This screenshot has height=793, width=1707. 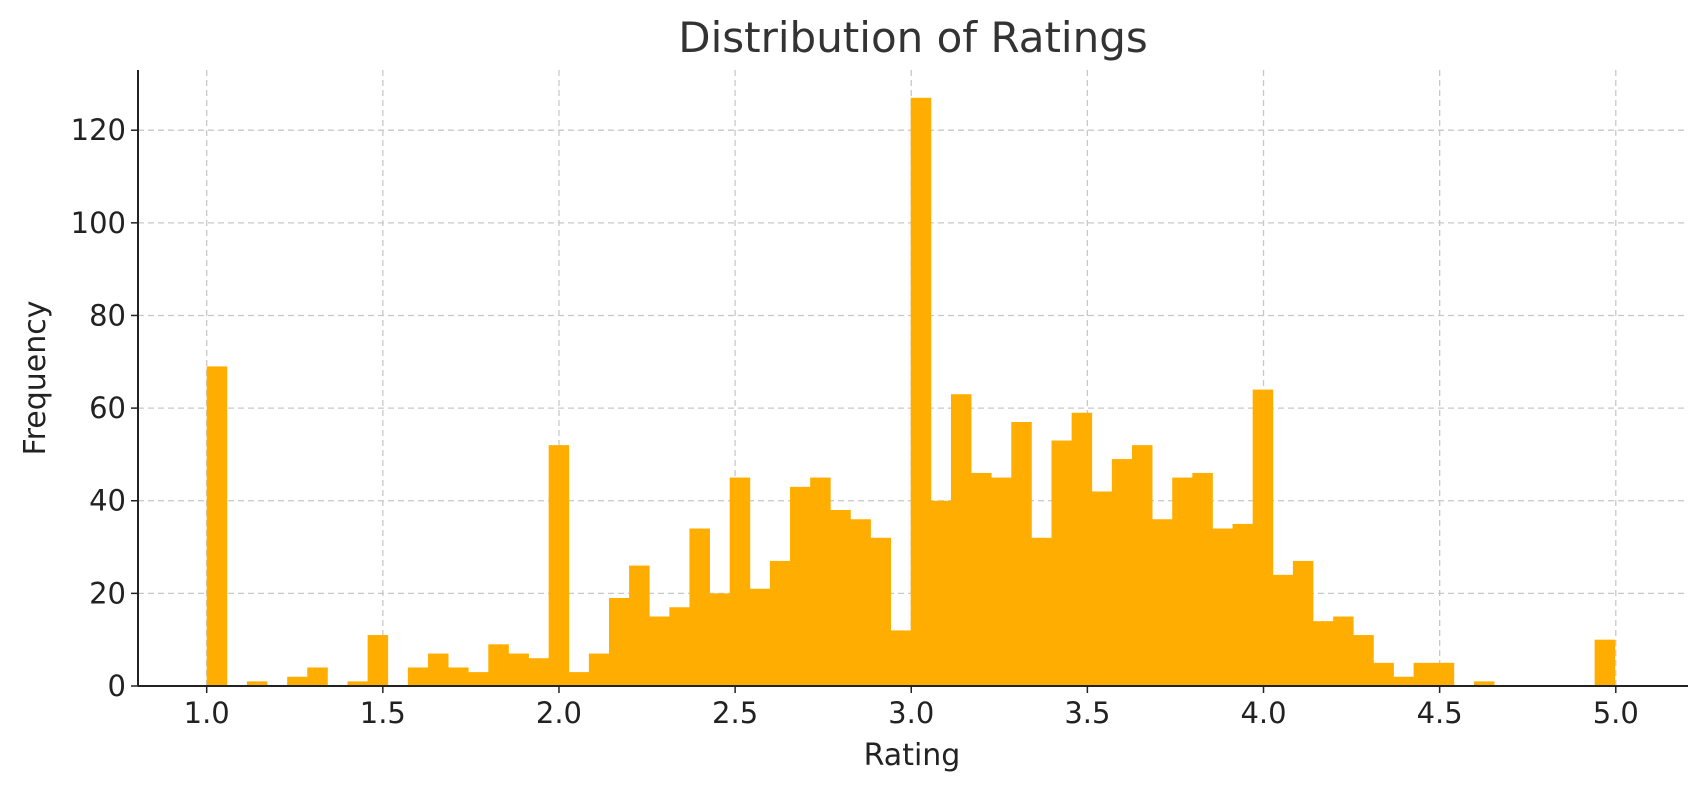 What do you see at coordinates (98, 223) in the screenshot?
I see `y-tick-label: 100` at bounding box center [98, 223].